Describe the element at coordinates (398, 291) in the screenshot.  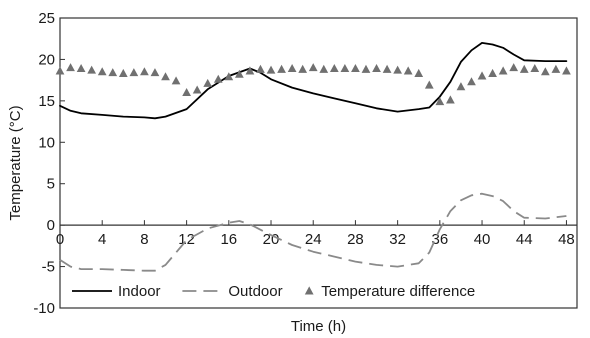
I see `temperature-difference-legend-label: Temperature difference` at that location.